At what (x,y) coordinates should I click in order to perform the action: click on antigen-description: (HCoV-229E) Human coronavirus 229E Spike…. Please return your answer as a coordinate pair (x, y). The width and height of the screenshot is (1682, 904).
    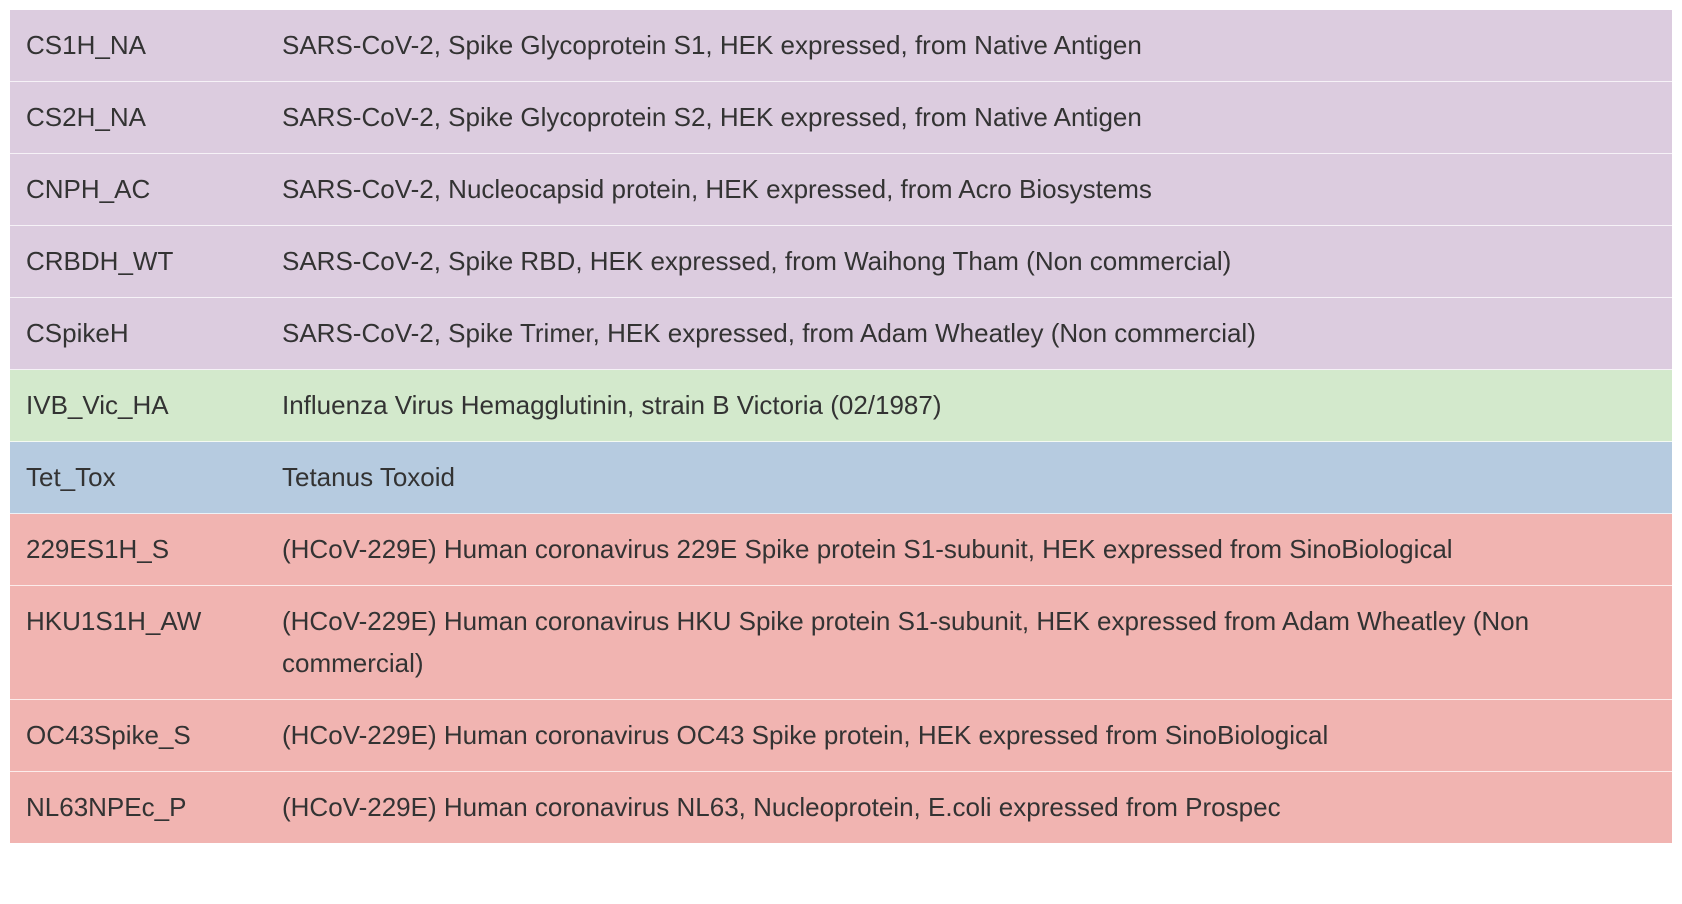
    Looking at the image, I should click on (969, 549).